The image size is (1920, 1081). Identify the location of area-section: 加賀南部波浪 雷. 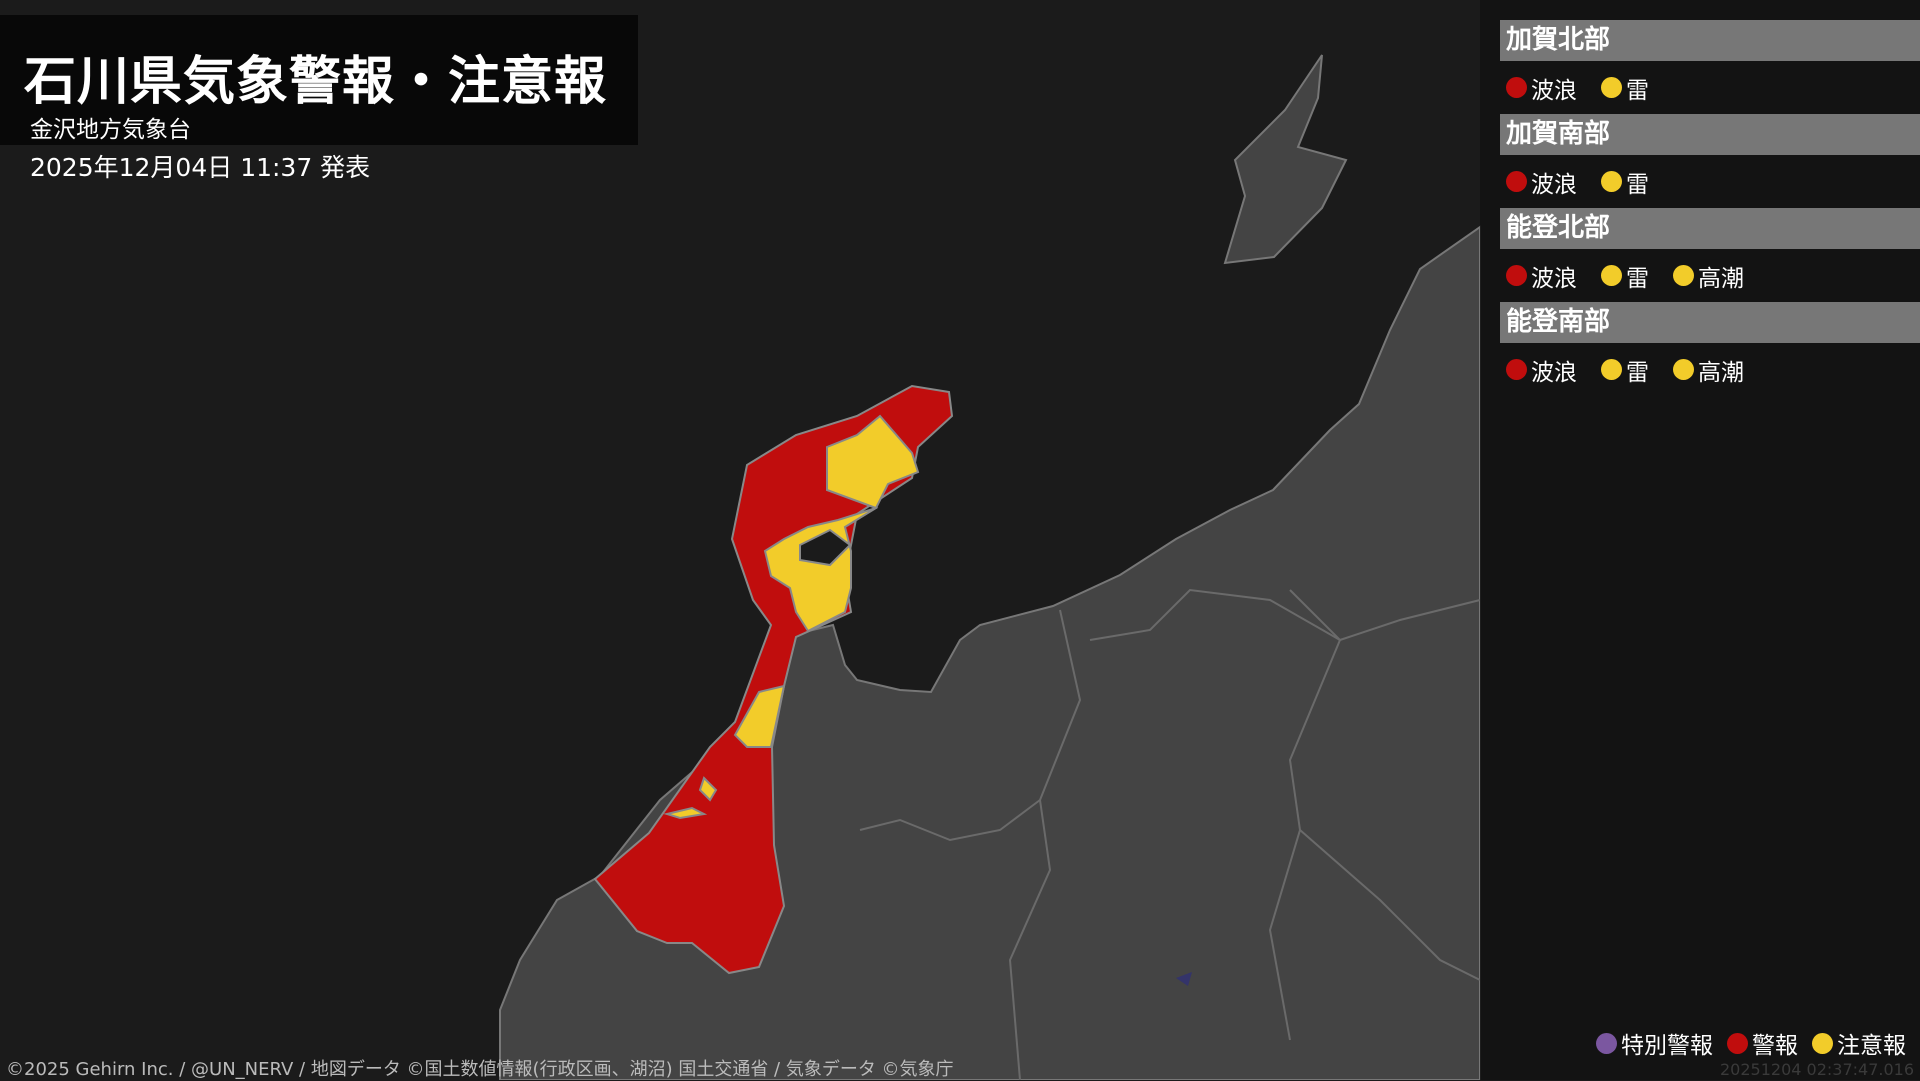
(1710, 161).